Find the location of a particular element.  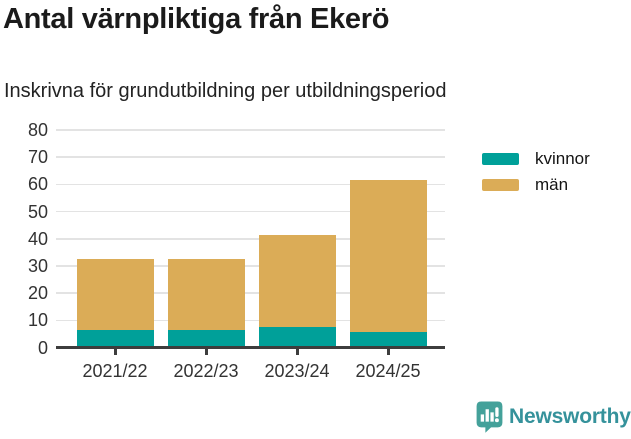

y-axis-label: 80 is located at coordinates (37, 130).